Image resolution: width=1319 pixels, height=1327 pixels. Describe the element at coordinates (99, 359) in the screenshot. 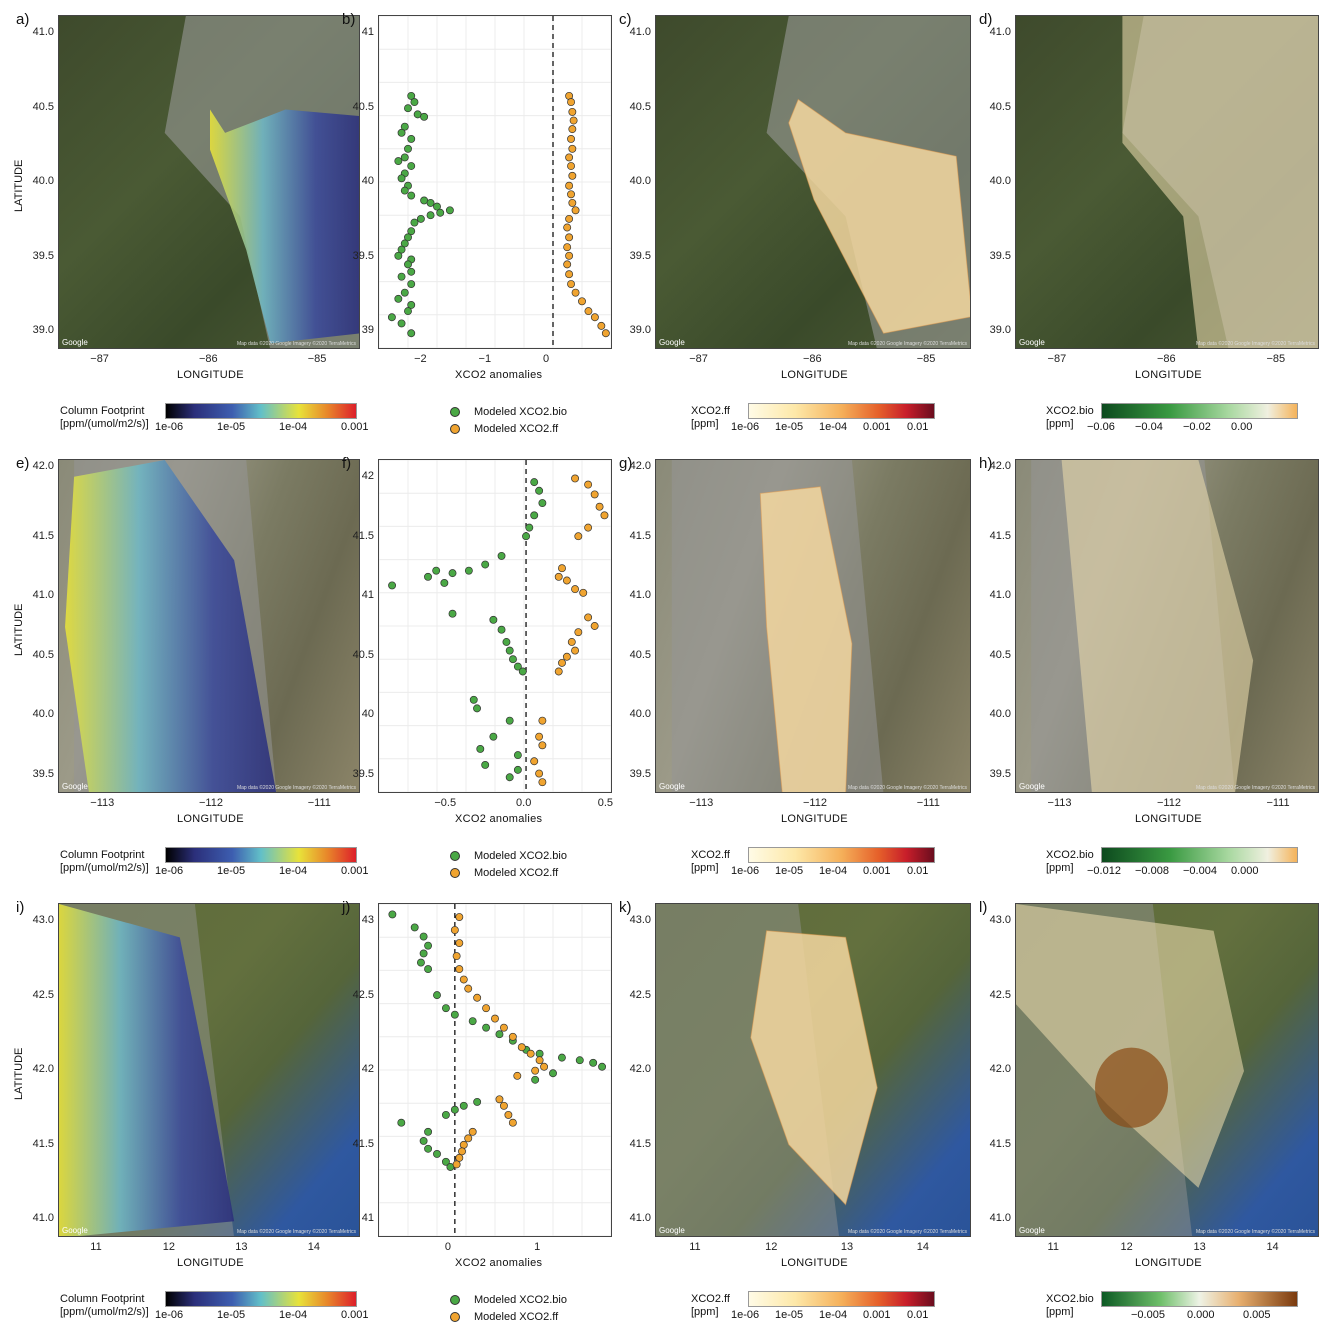

I see `longitude-tick-label: −87` at that location.